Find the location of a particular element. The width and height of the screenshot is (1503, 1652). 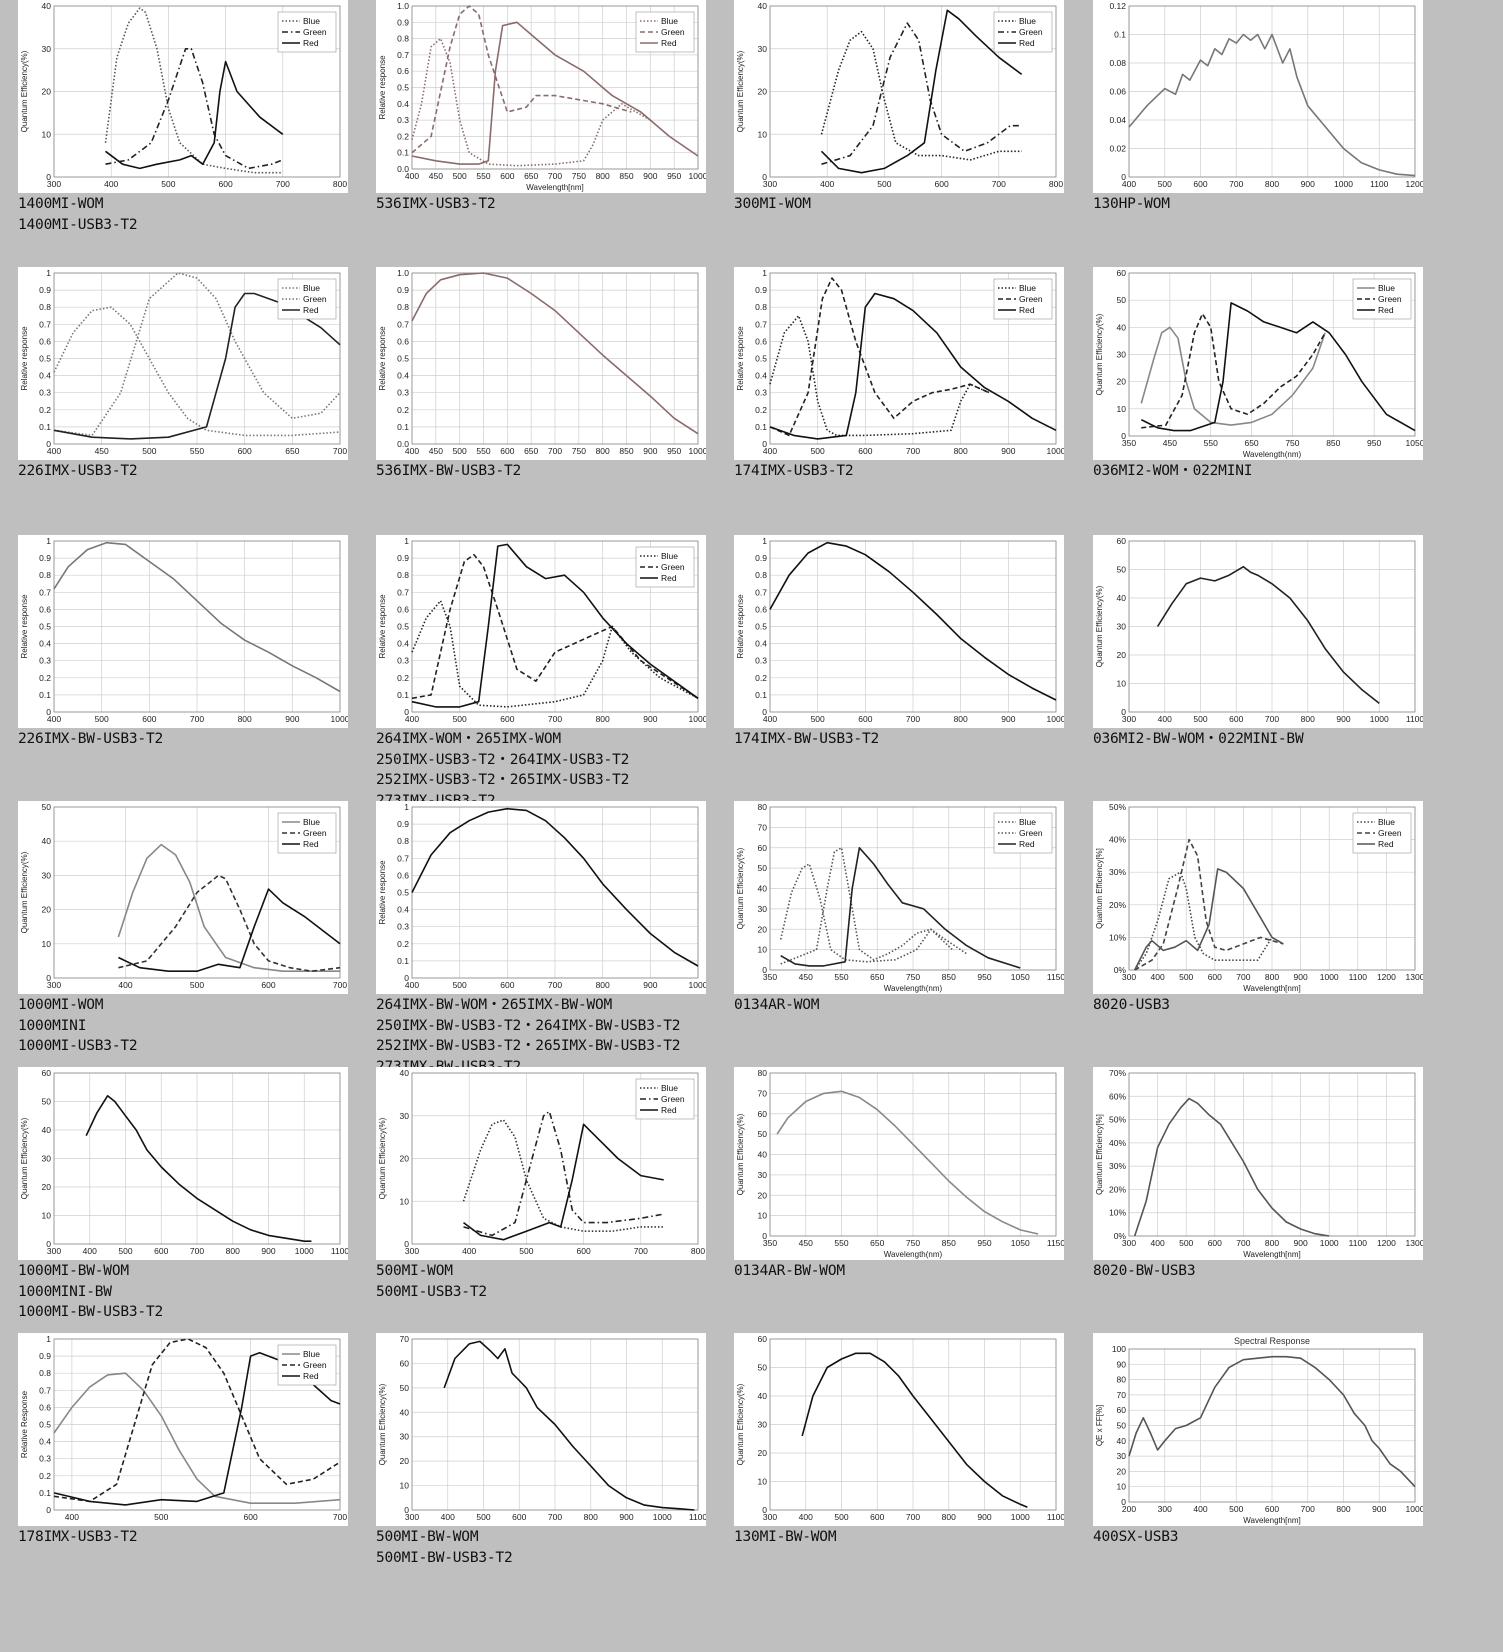

chart-caption: 8020-BW-USB3 is located at coordinates (1144, 1271).